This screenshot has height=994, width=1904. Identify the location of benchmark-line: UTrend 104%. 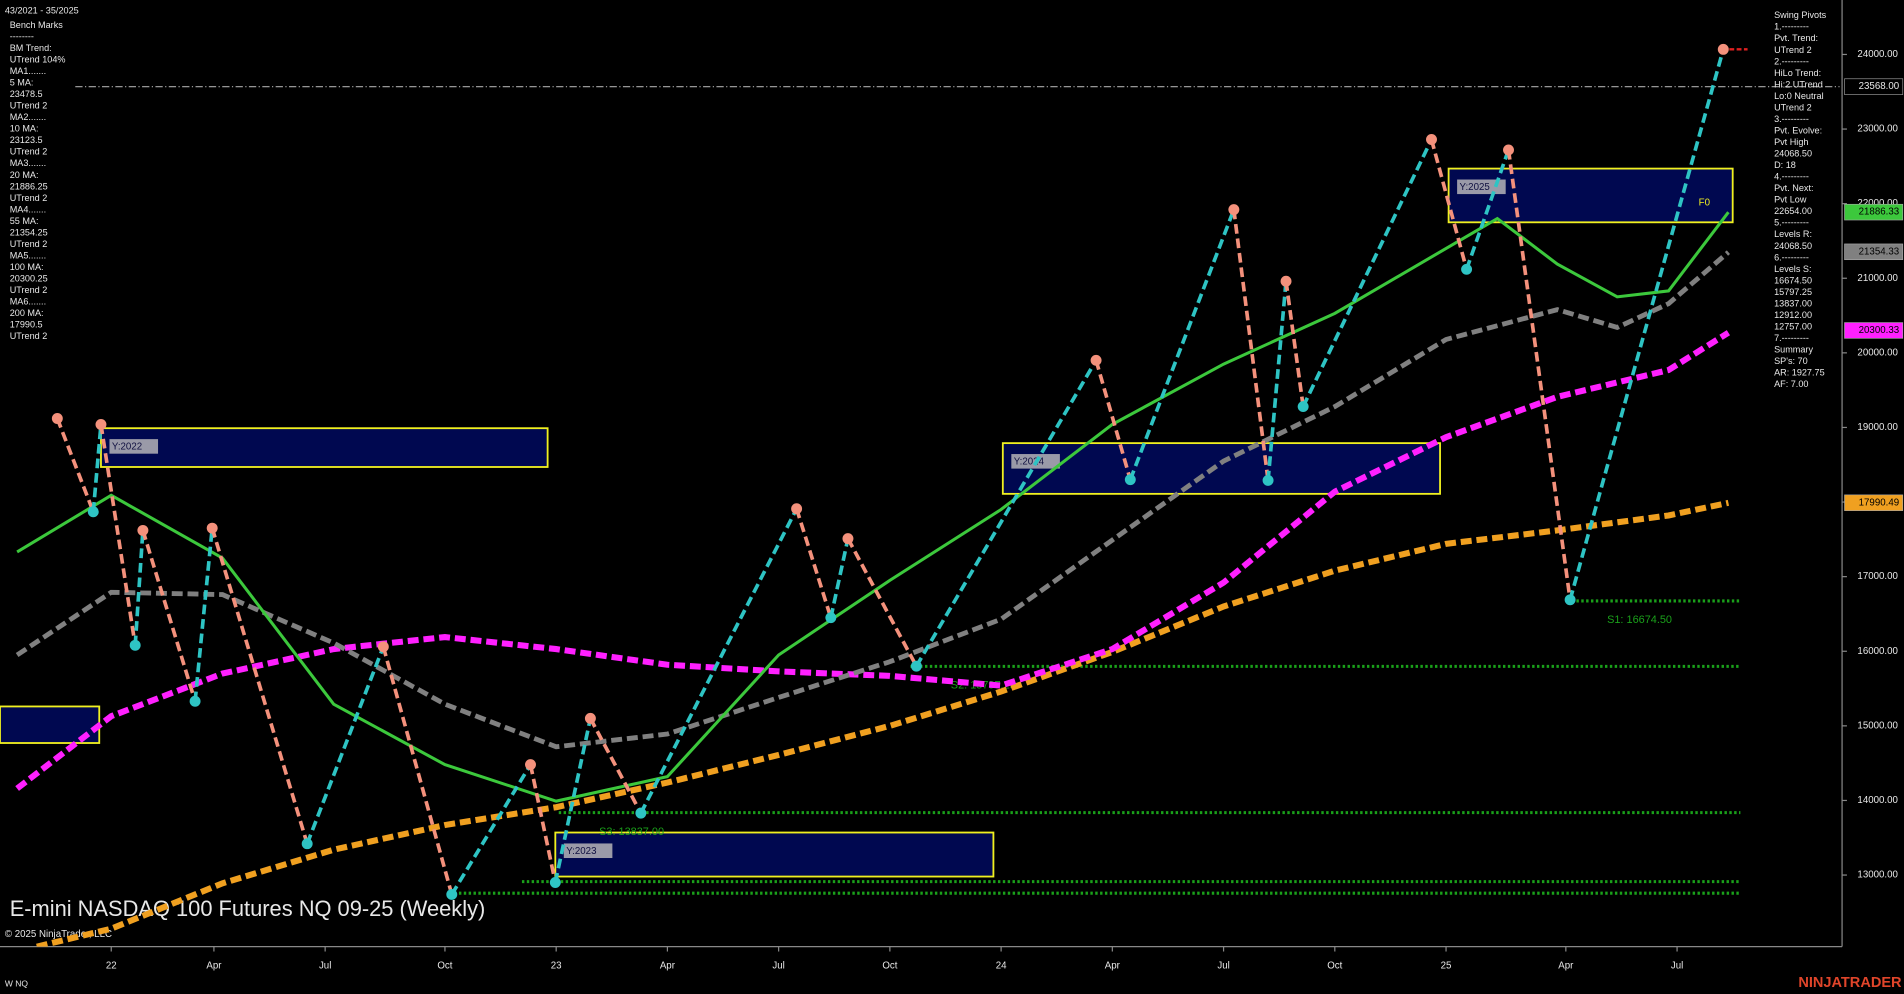
(38, 59).